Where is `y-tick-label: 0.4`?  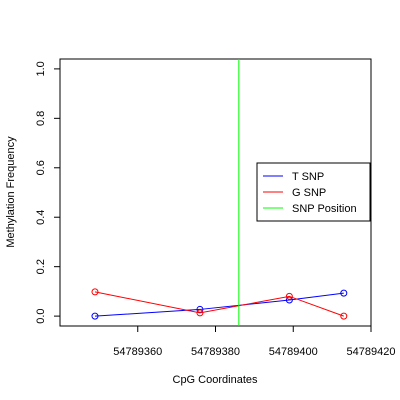
y-tick-label: 0.4 is located at coordinates (41, 217).